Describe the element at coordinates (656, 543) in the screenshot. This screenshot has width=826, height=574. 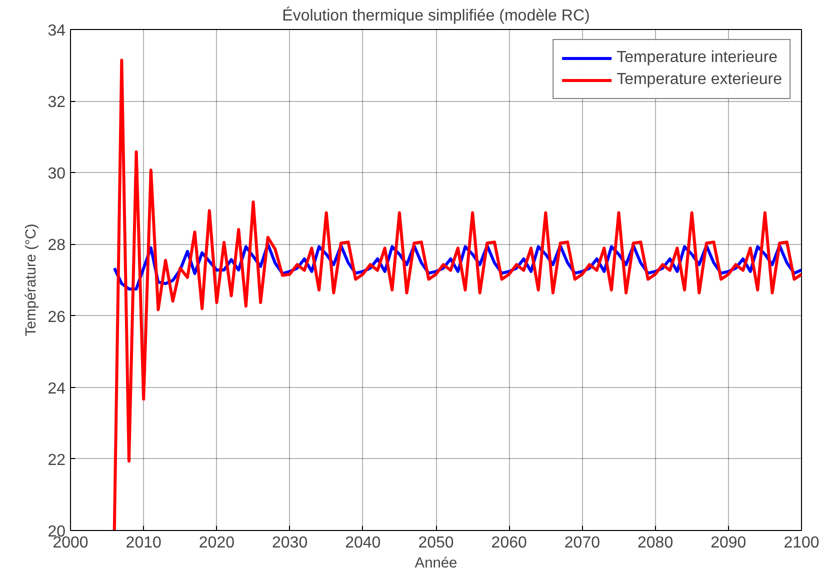
I see `x-tick-label: 2080` at that location.